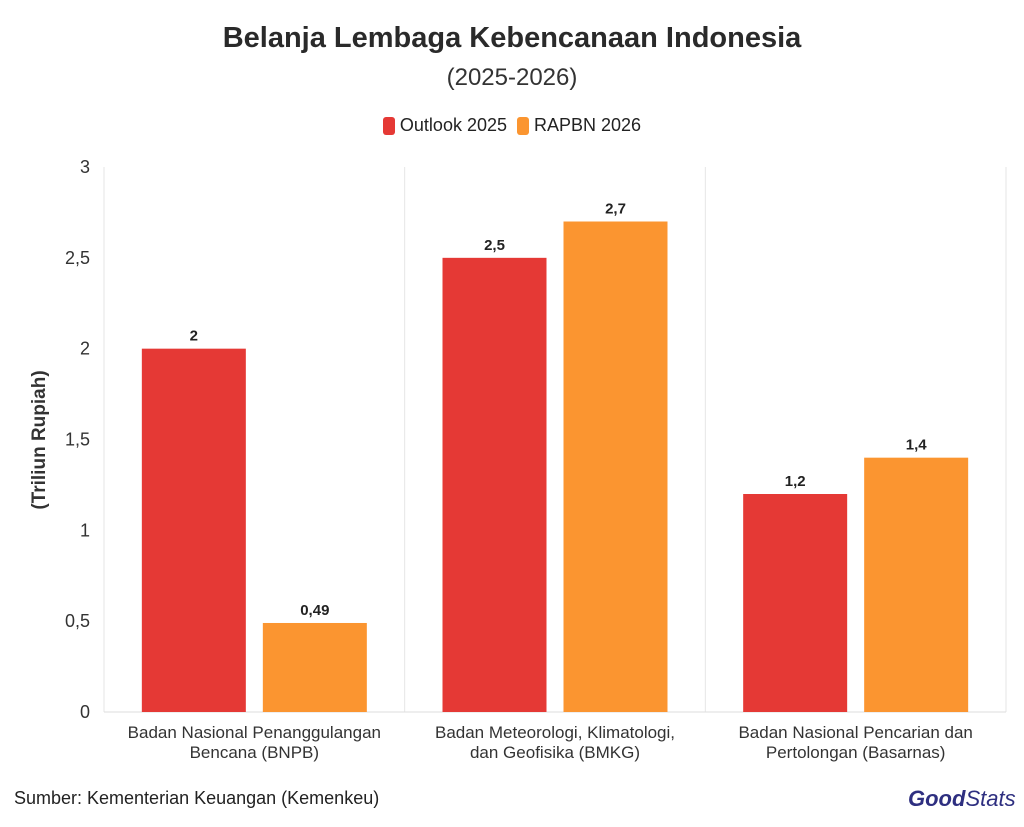 The width and height of the screenshot is (1024, 827). Describe the element at coordinates (512, 125) in the screenshot. I see `legend: Outlook 2025 RAPBN 2026` at that location.